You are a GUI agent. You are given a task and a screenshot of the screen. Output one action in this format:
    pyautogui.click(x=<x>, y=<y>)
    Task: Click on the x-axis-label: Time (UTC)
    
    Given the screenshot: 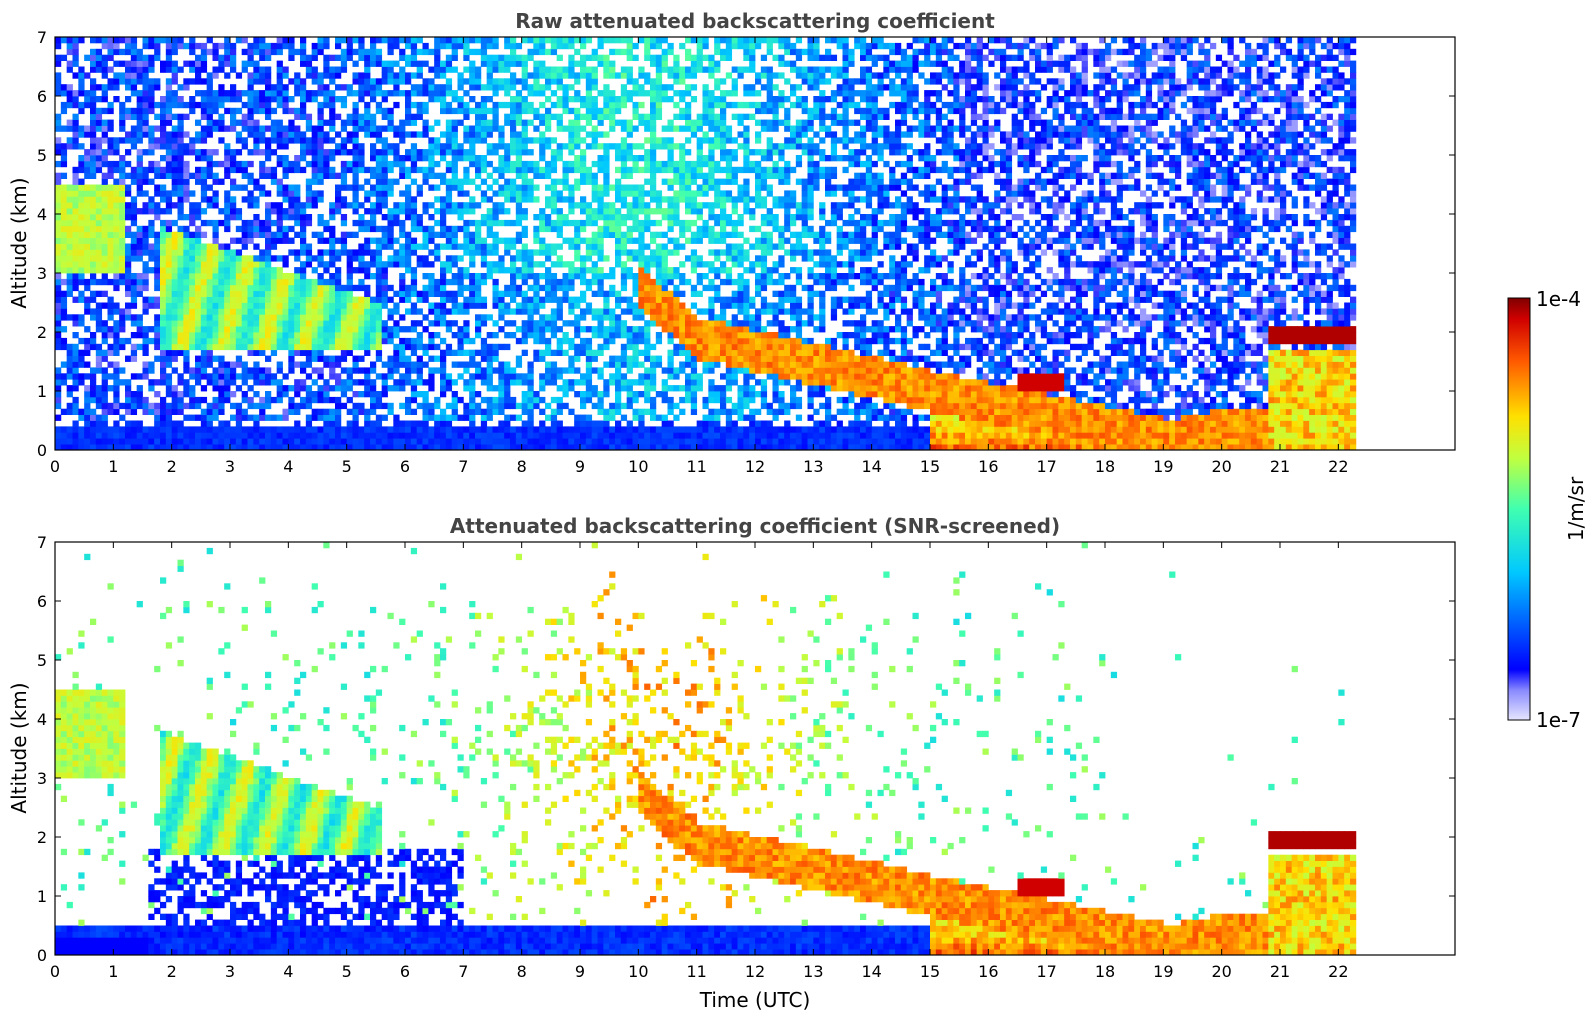 What is the action you would take?
    pyautogui.click(x=755, y=1000)
    